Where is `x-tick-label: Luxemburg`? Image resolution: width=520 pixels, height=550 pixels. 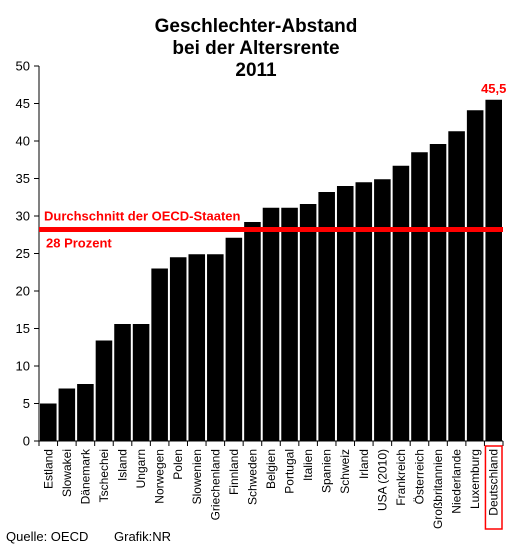 x-tick-label: Luxemburg is located at coordinates (475, 479).